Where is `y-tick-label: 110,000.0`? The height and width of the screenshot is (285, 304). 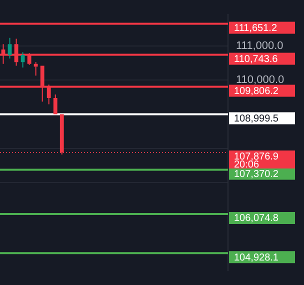 y-tick-label: 110,000.0 is located at coordinates (260, 80).